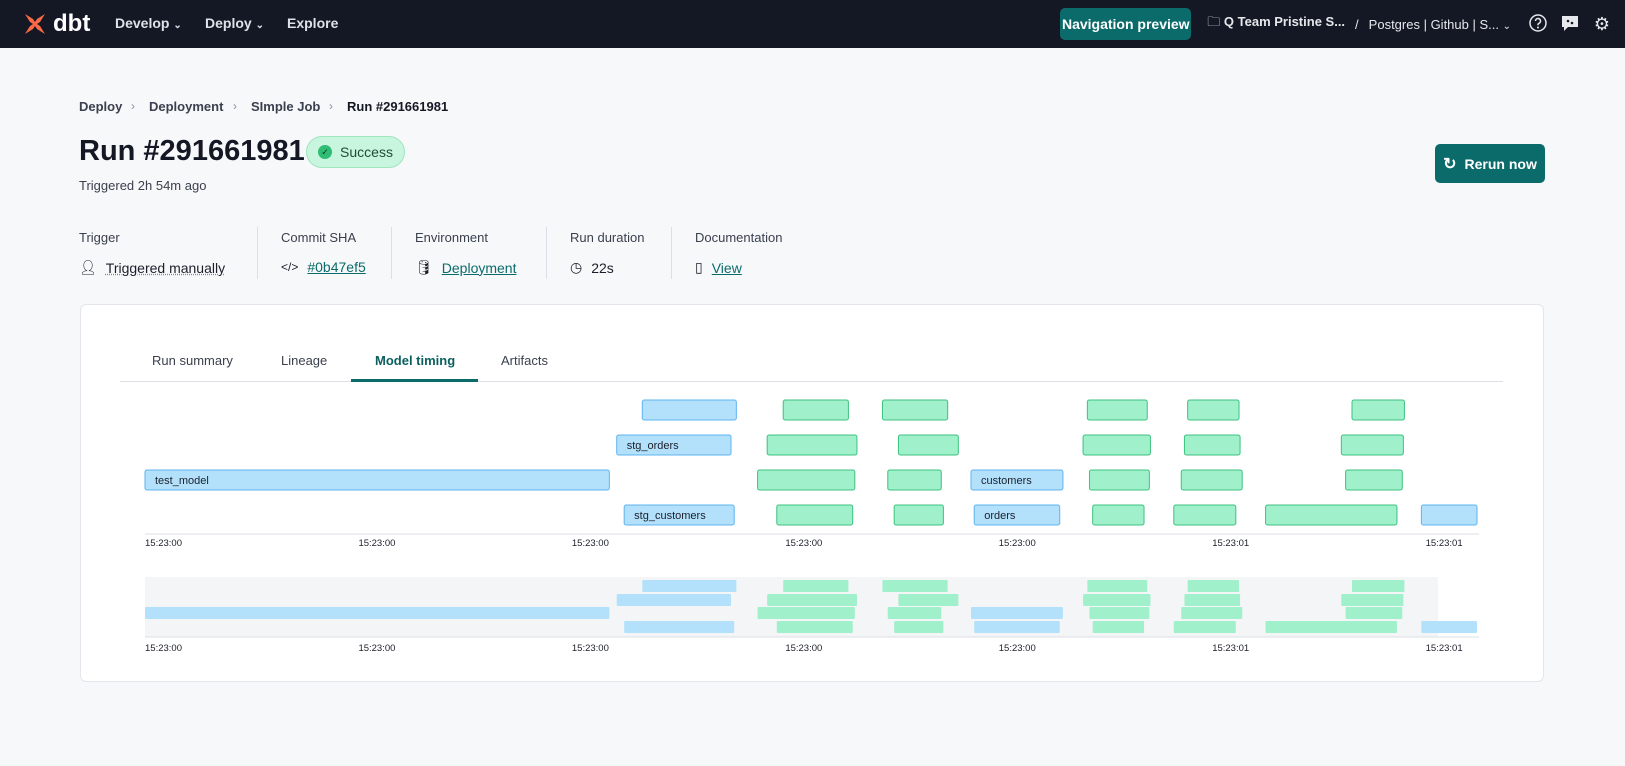  I want to click on commit-sha-label: Commit SHA, so click(319, 237).